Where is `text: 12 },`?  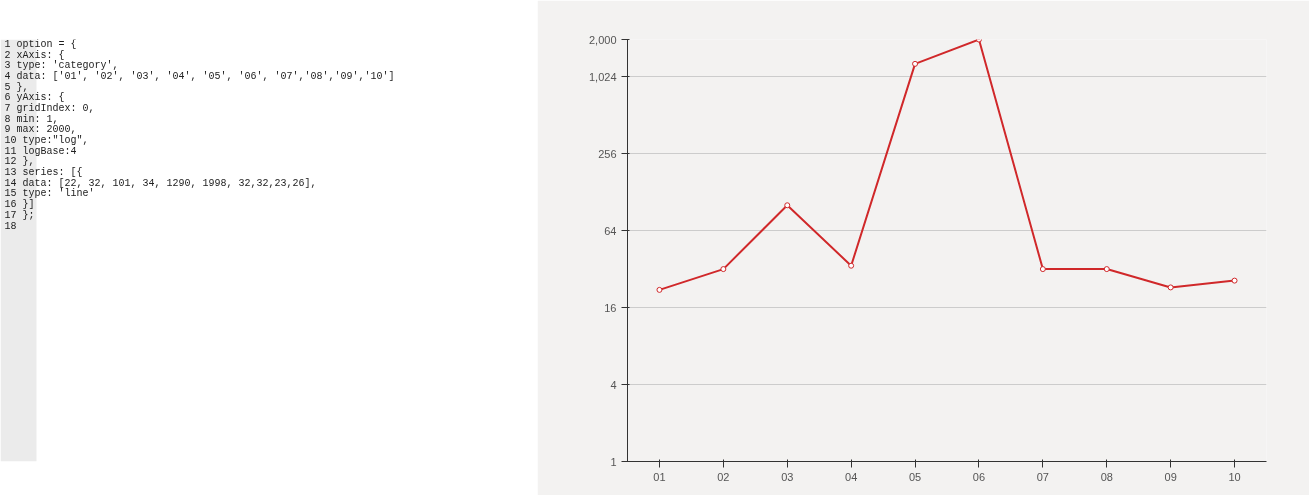
text: 12 }, is located at coordinates (19, 162).